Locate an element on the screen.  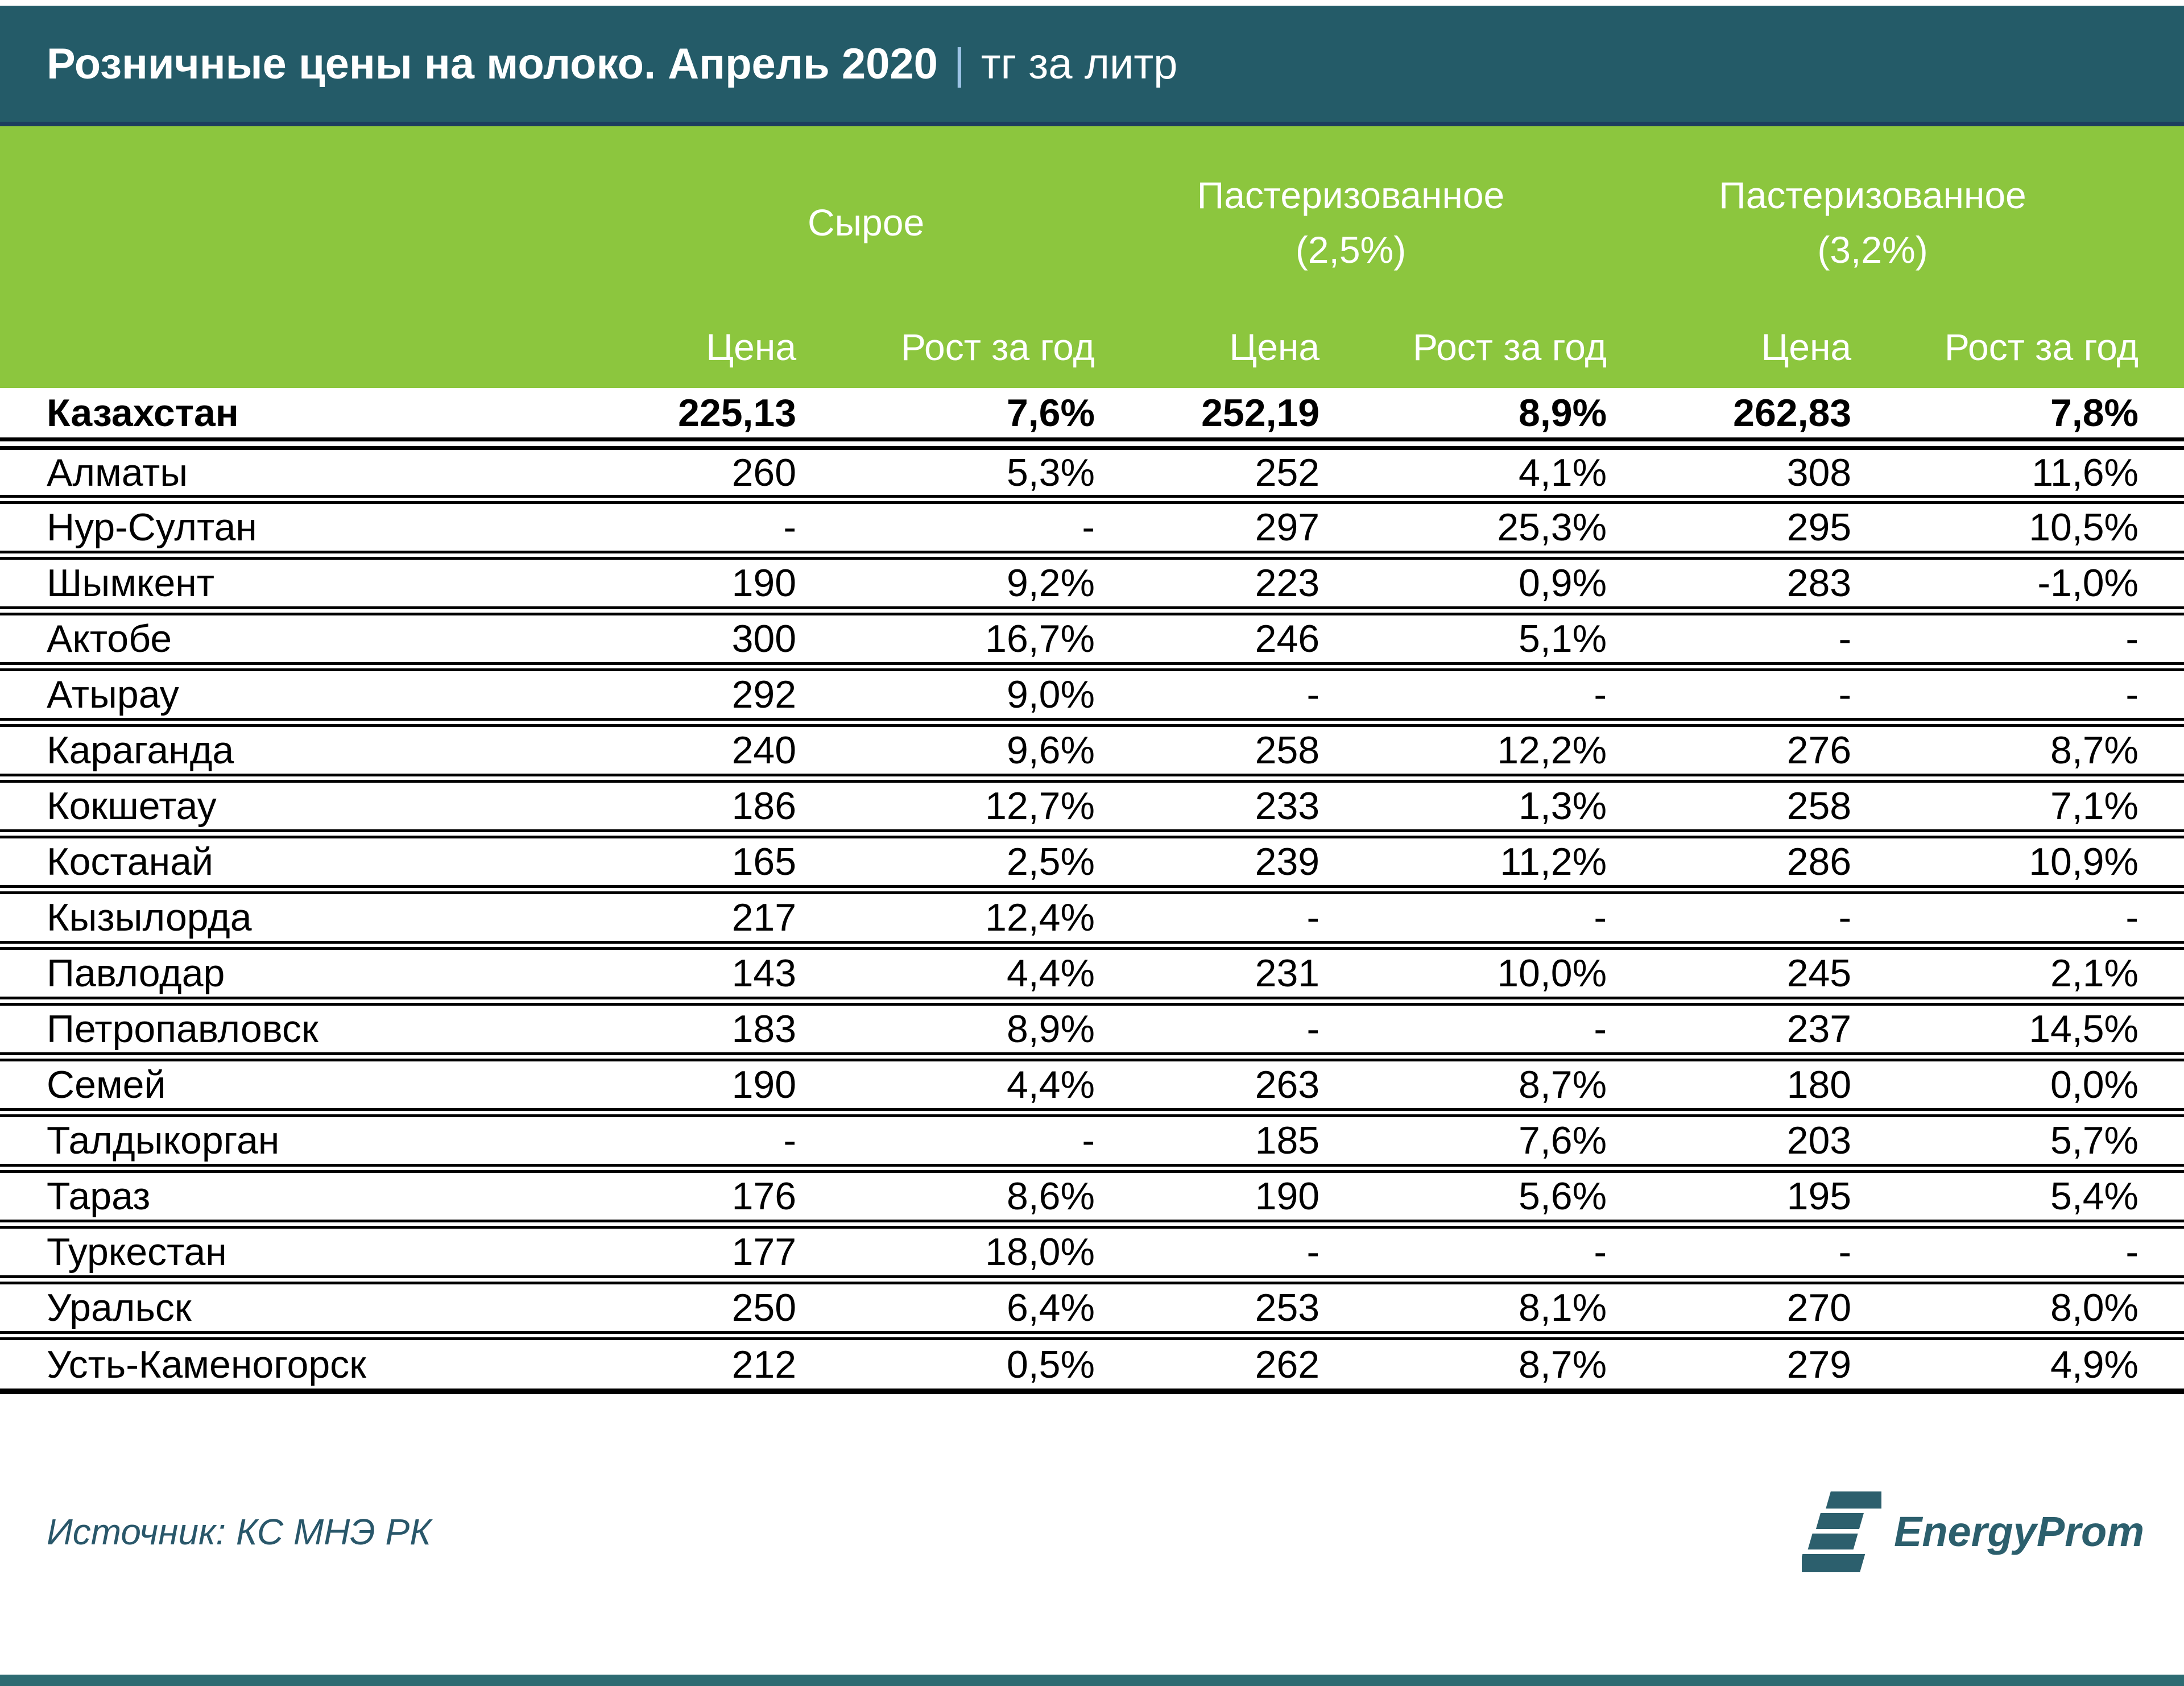
table-row: Шымкент 190 9,2% 223 0,9% 283 -1,0% is located at coordinates (1092, 583).